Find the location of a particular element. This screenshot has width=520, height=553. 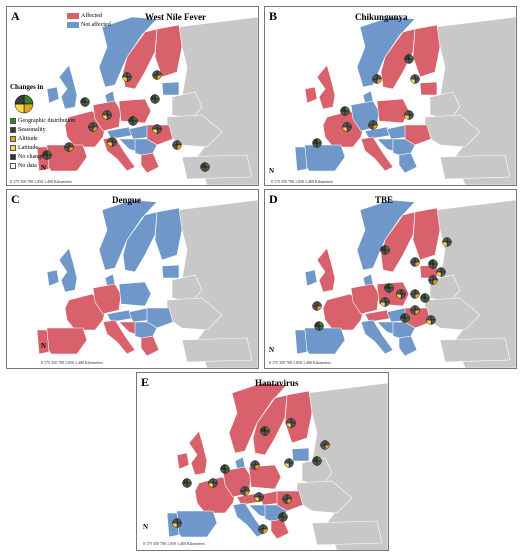

pie-legend-icon is located at coordinates (24, 104).